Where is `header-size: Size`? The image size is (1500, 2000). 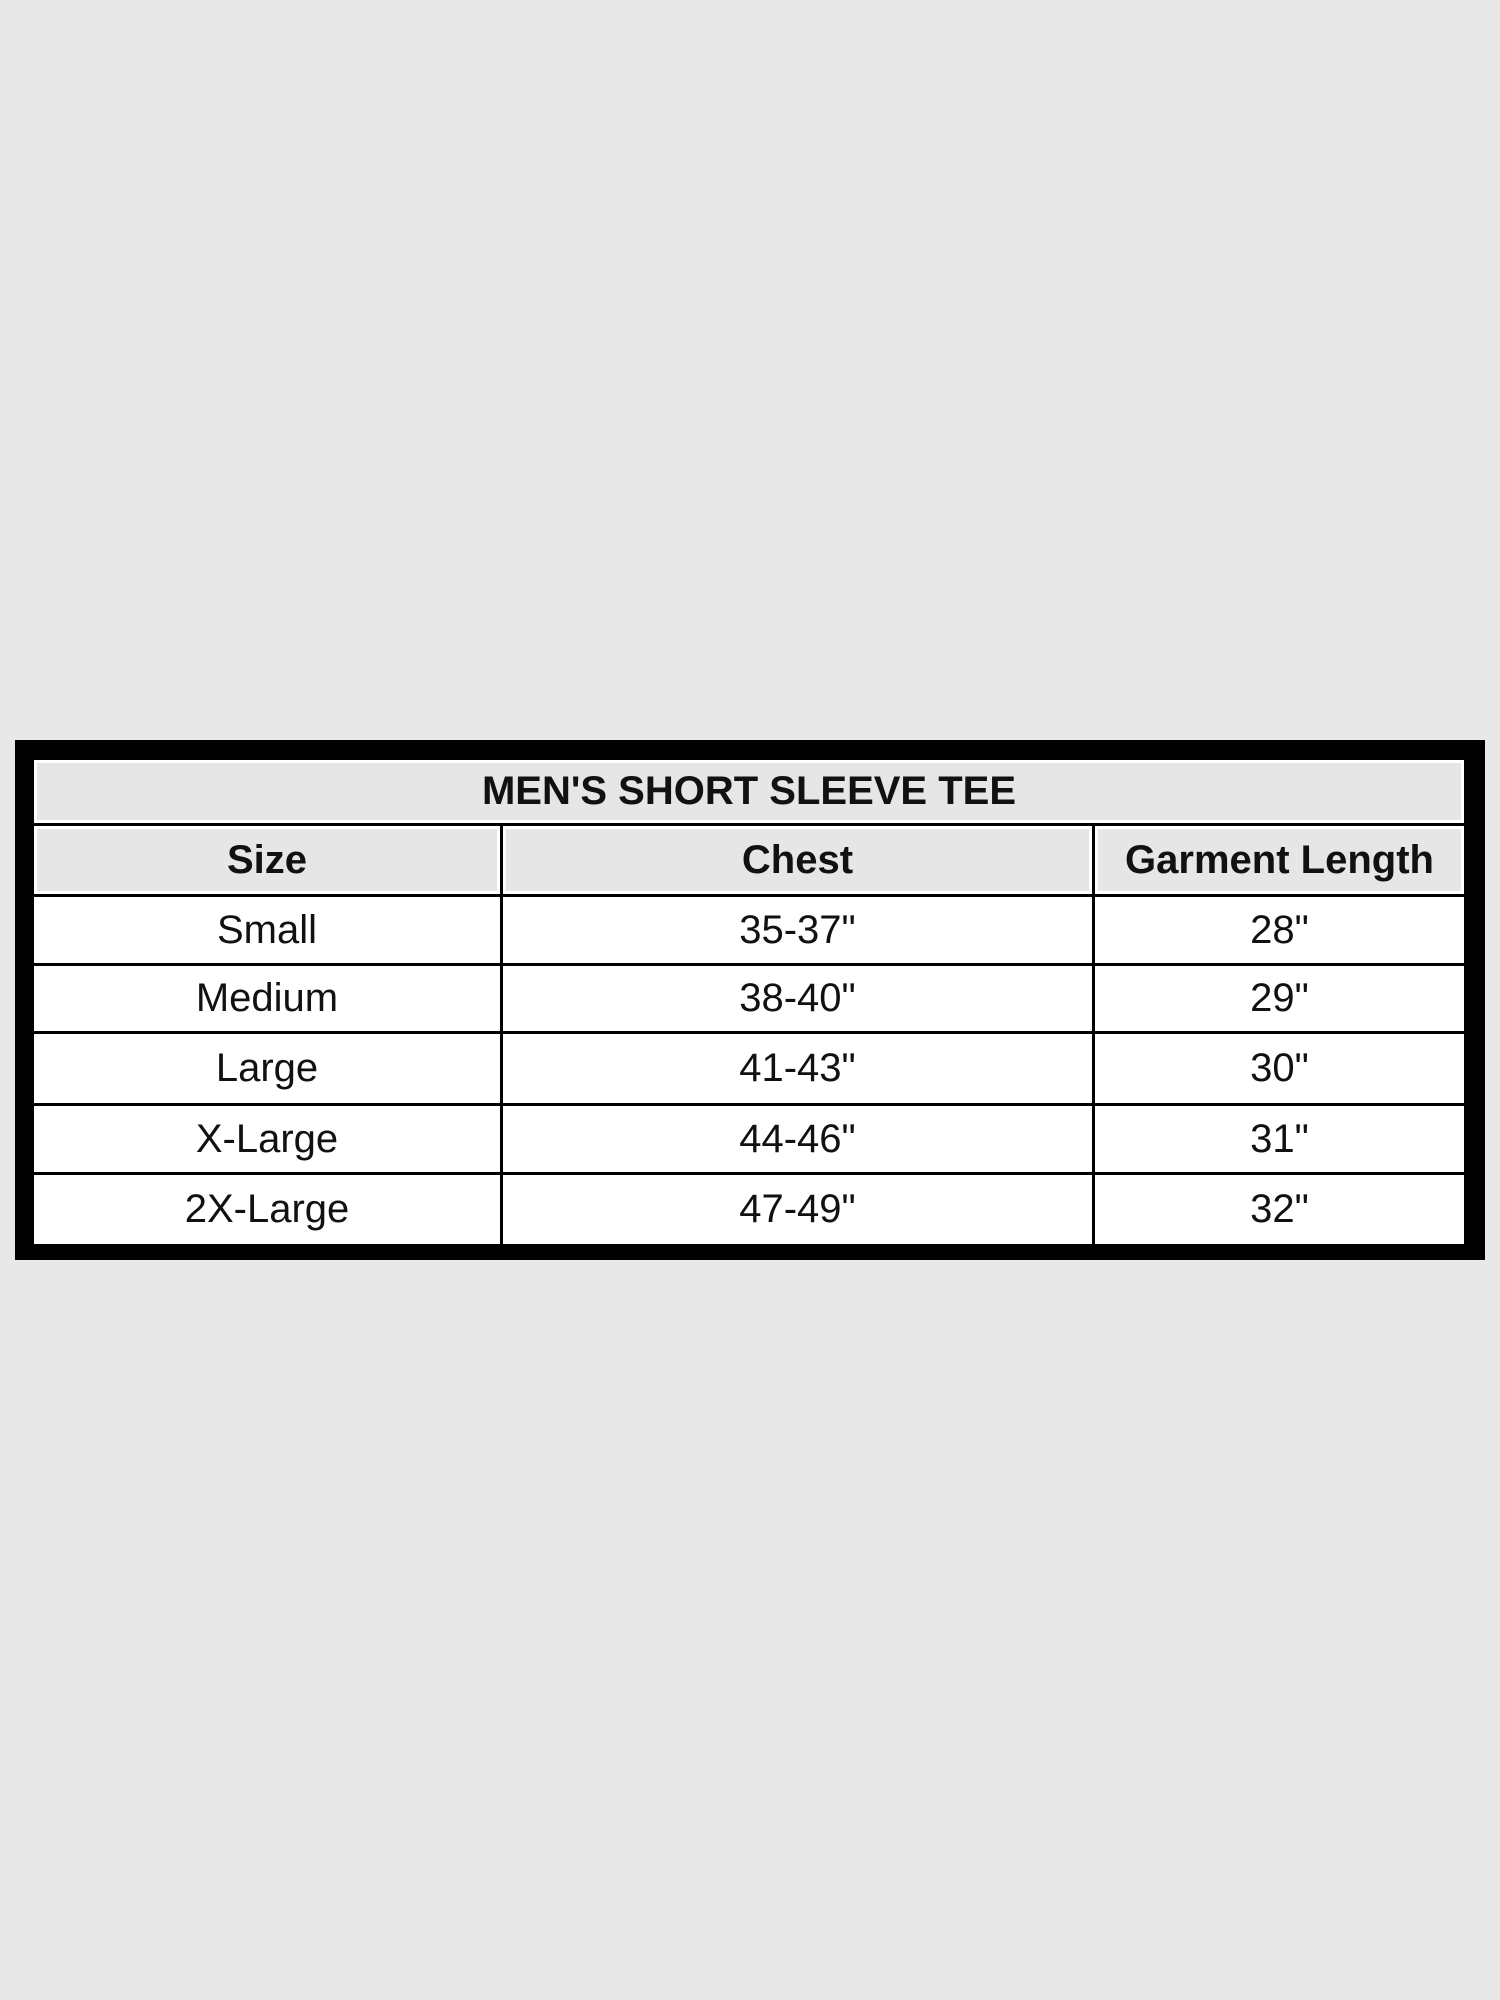
header-size: Size is located at coordinates (267, 860).